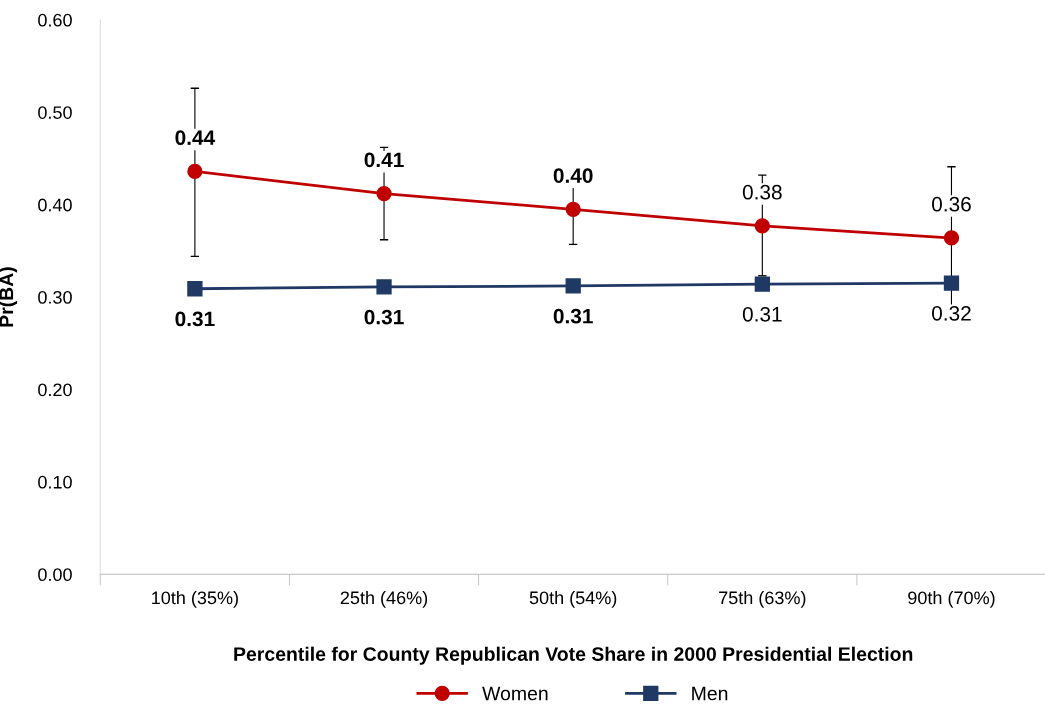 The height and width of the screenshot is (709, 1045). What do you see at coordinates (55, 482) in the screenshot?
I see `y-tick-label: 0.10` at bounding box center [55, 482].